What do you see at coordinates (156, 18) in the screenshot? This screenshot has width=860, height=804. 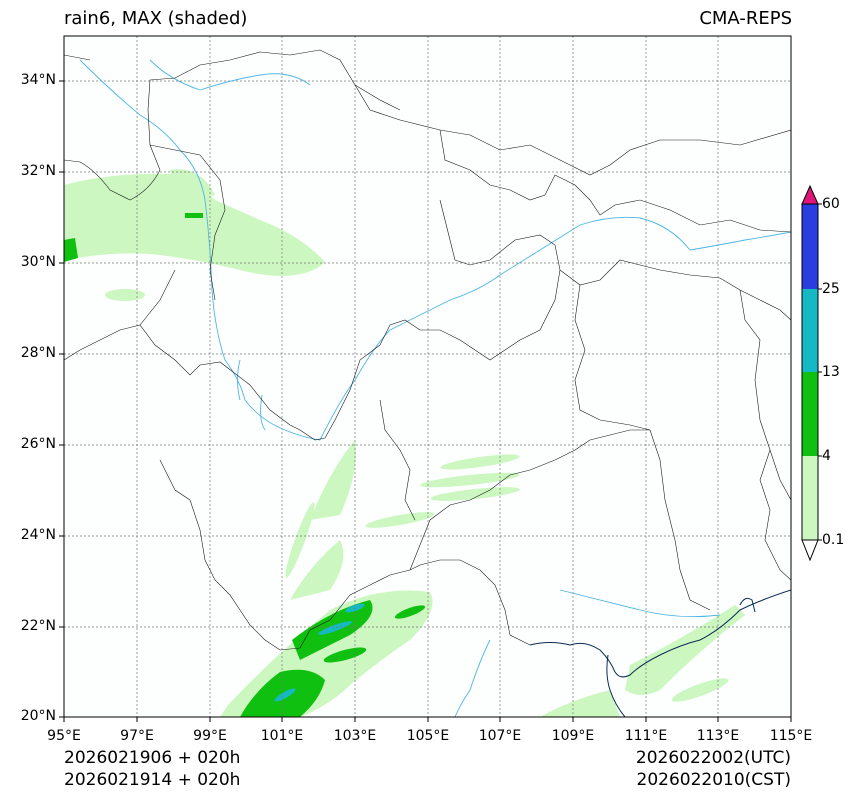 I see `chart-title: rain6, MAX (shaded)` at bounding box center [156, 18].